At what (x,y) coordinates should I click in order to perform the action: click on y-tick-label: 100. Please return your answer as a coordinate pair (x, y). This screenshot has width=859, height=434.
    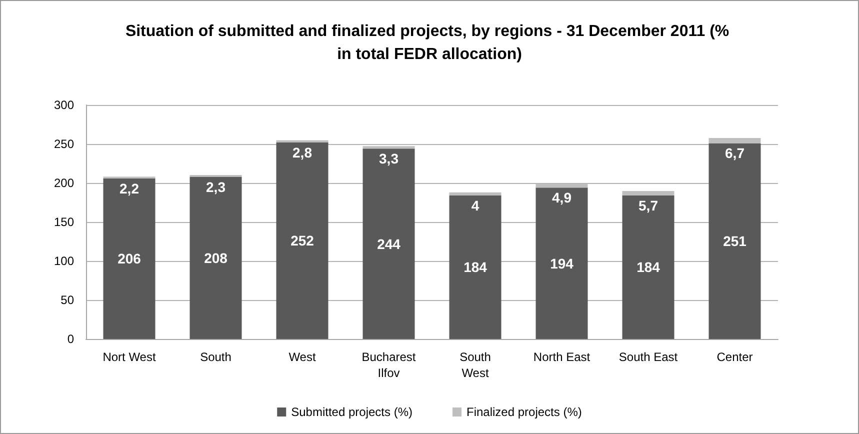
    Looking at the image, I should click on (64, 261).